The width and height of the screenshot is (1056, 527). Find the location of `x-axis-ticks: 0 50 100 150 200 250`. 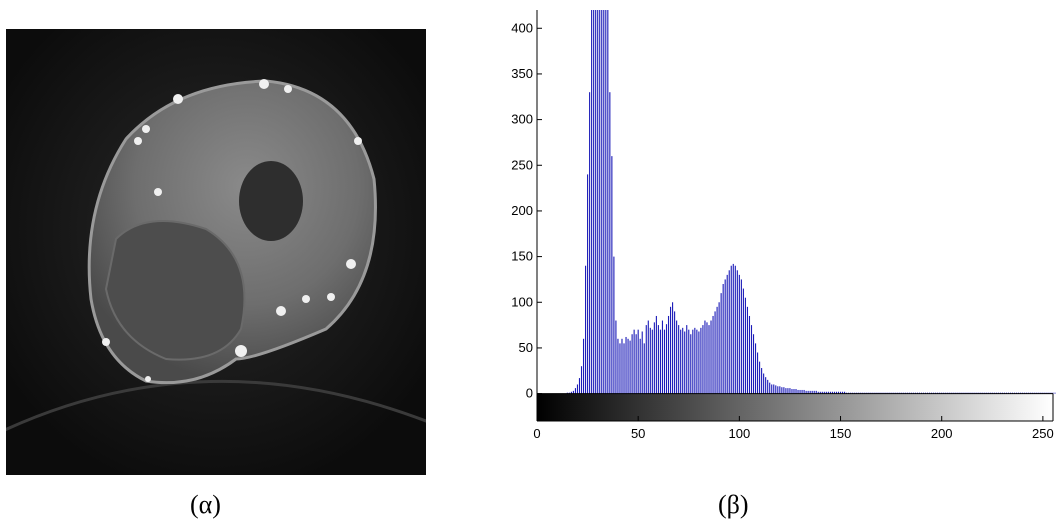

x-axis-ticks: 0 50 100 150 200 250 is located at coordinates (793, 428).